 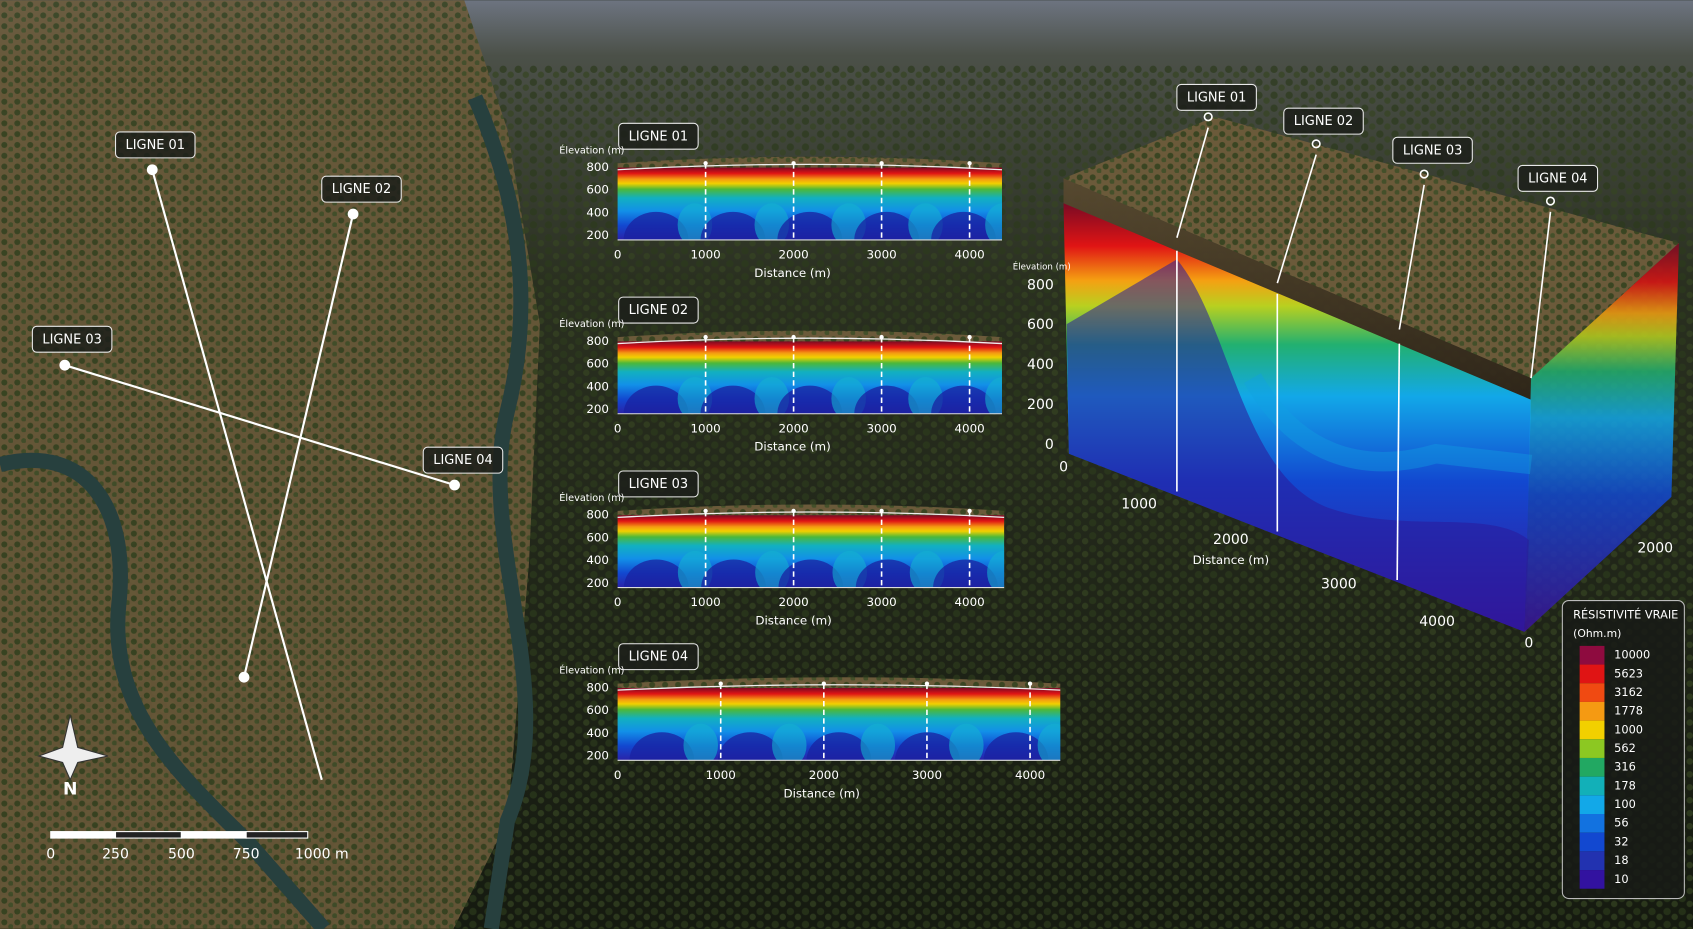 What do you see at coordinates (1042, 266) in the screenshot?
I see `block-y-label: Élevation (m)` at bounding box center [1042, 266].